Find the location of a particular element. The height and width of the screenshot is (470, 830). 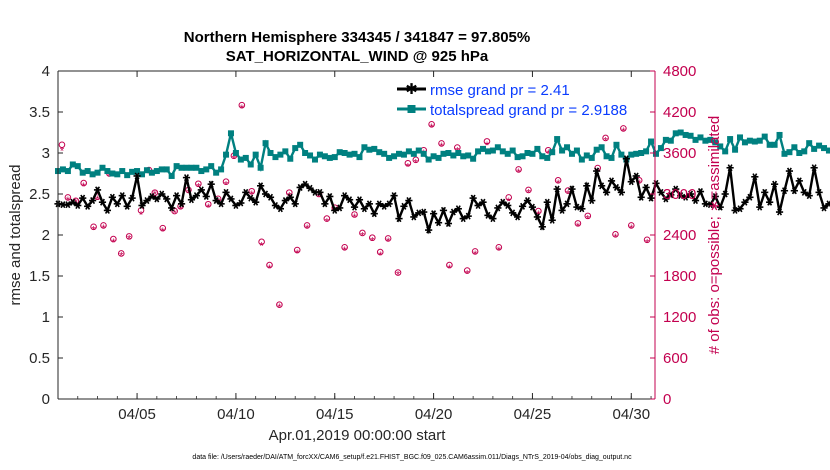

y-tick-label-left: 0 is located at coordinates (46, 399).